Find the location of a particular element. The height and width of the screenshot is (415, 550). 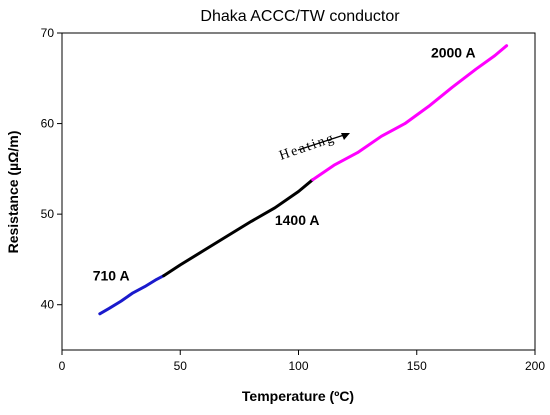

heating-arrow-group: Heating is located at coordinates (313, 147).